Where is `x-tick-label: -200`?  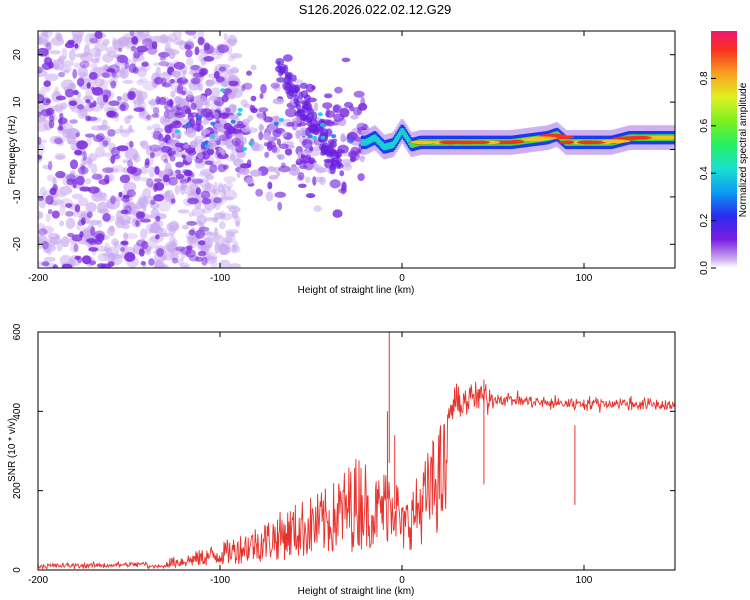
x-tick-label: -200 is located at coordinates (38, 580).